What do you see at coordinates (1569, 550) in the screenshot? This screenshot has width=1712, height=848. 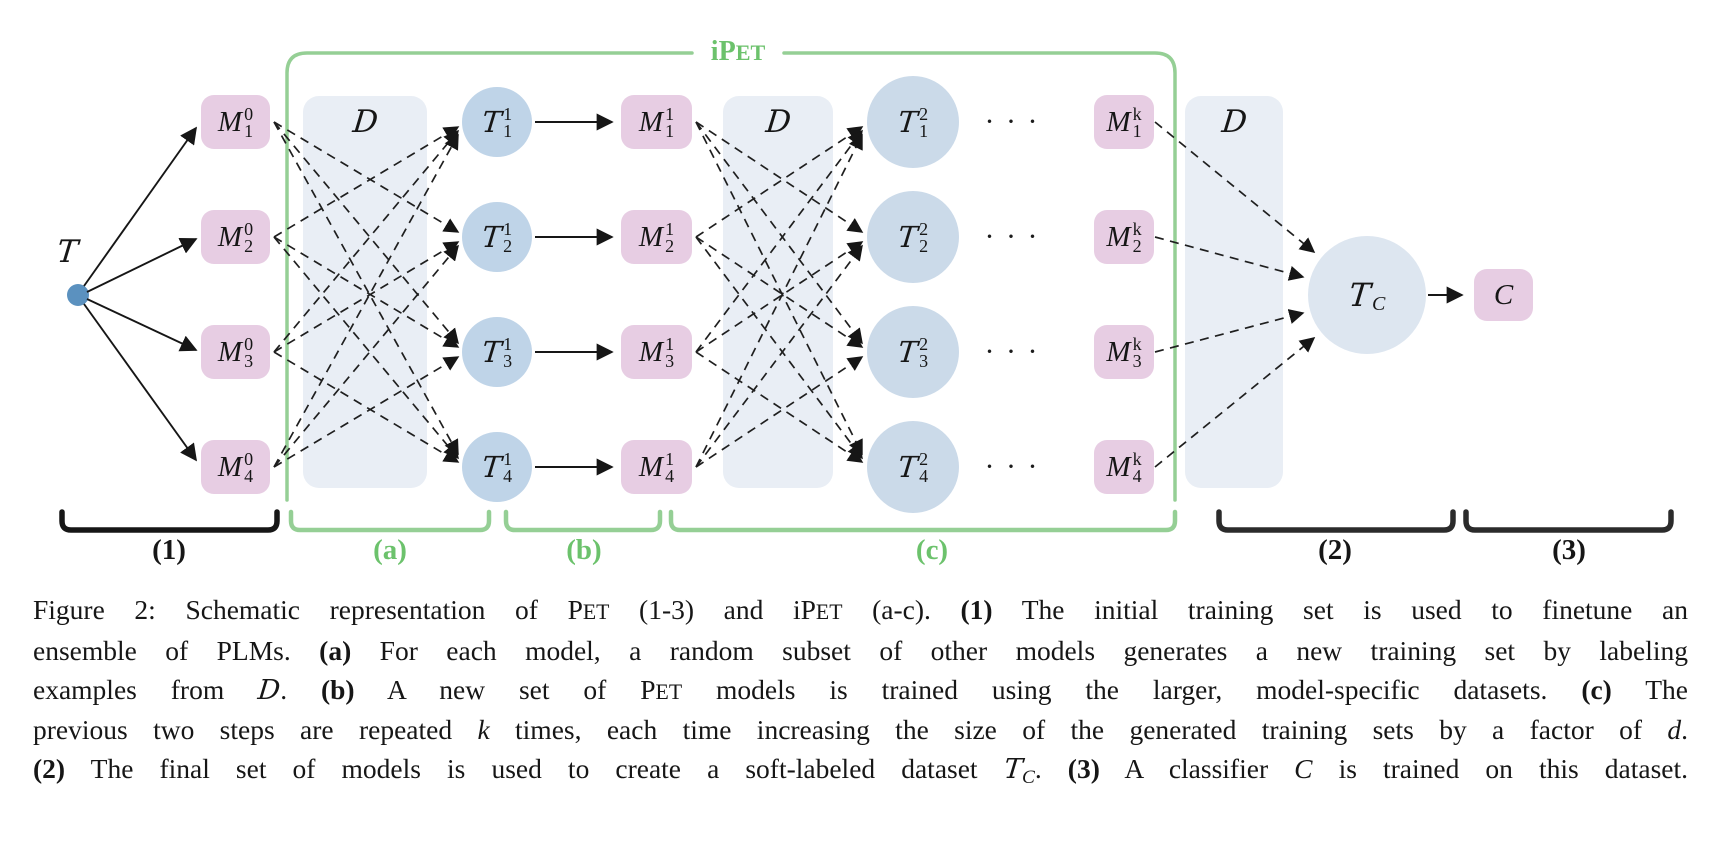 I see `stage-label-3: (3)` at bounding box center [1569, 550].